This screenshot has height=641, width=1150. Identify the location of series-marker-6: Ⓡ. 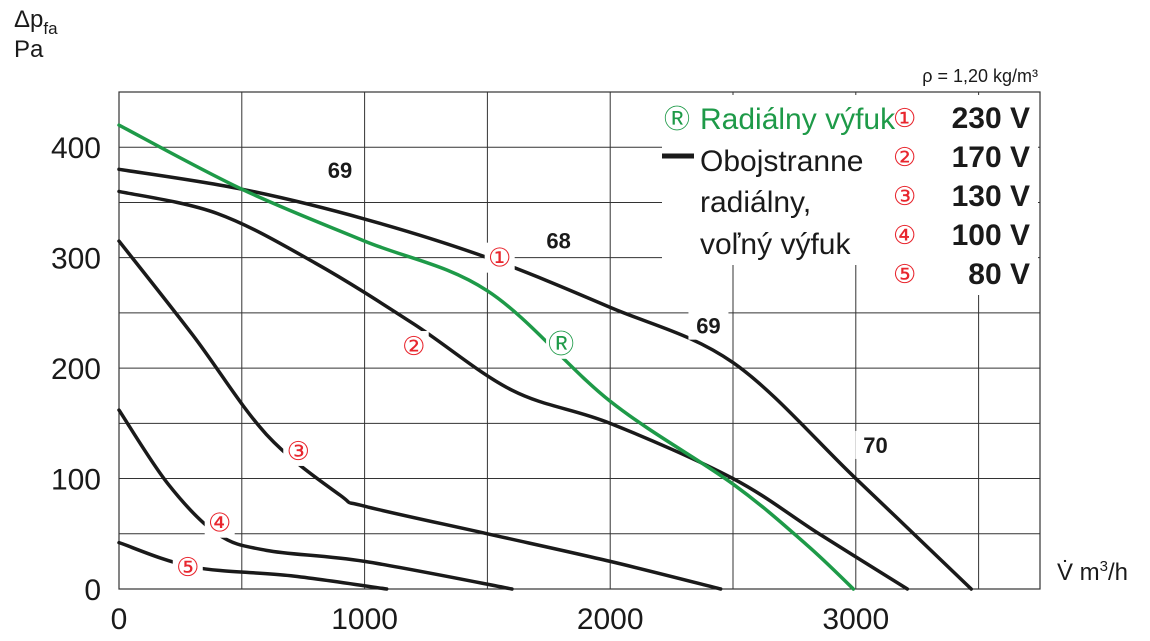
(561, 345).